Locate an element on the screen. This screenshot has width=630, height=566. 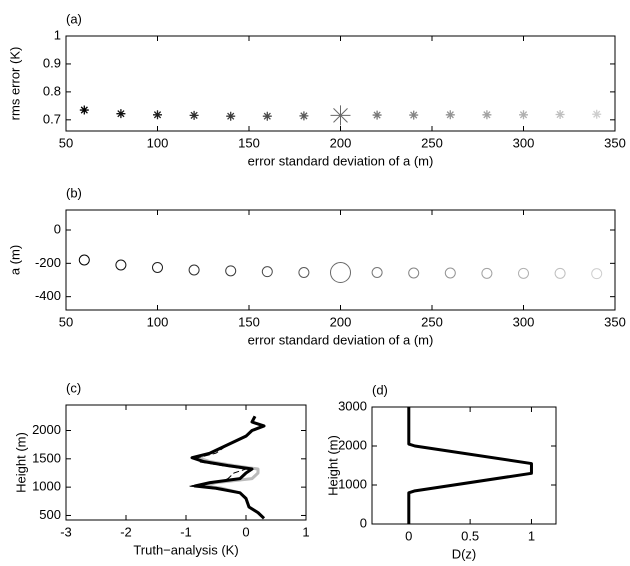
y-tick-label: -400 is located at coordinates (48, 295).